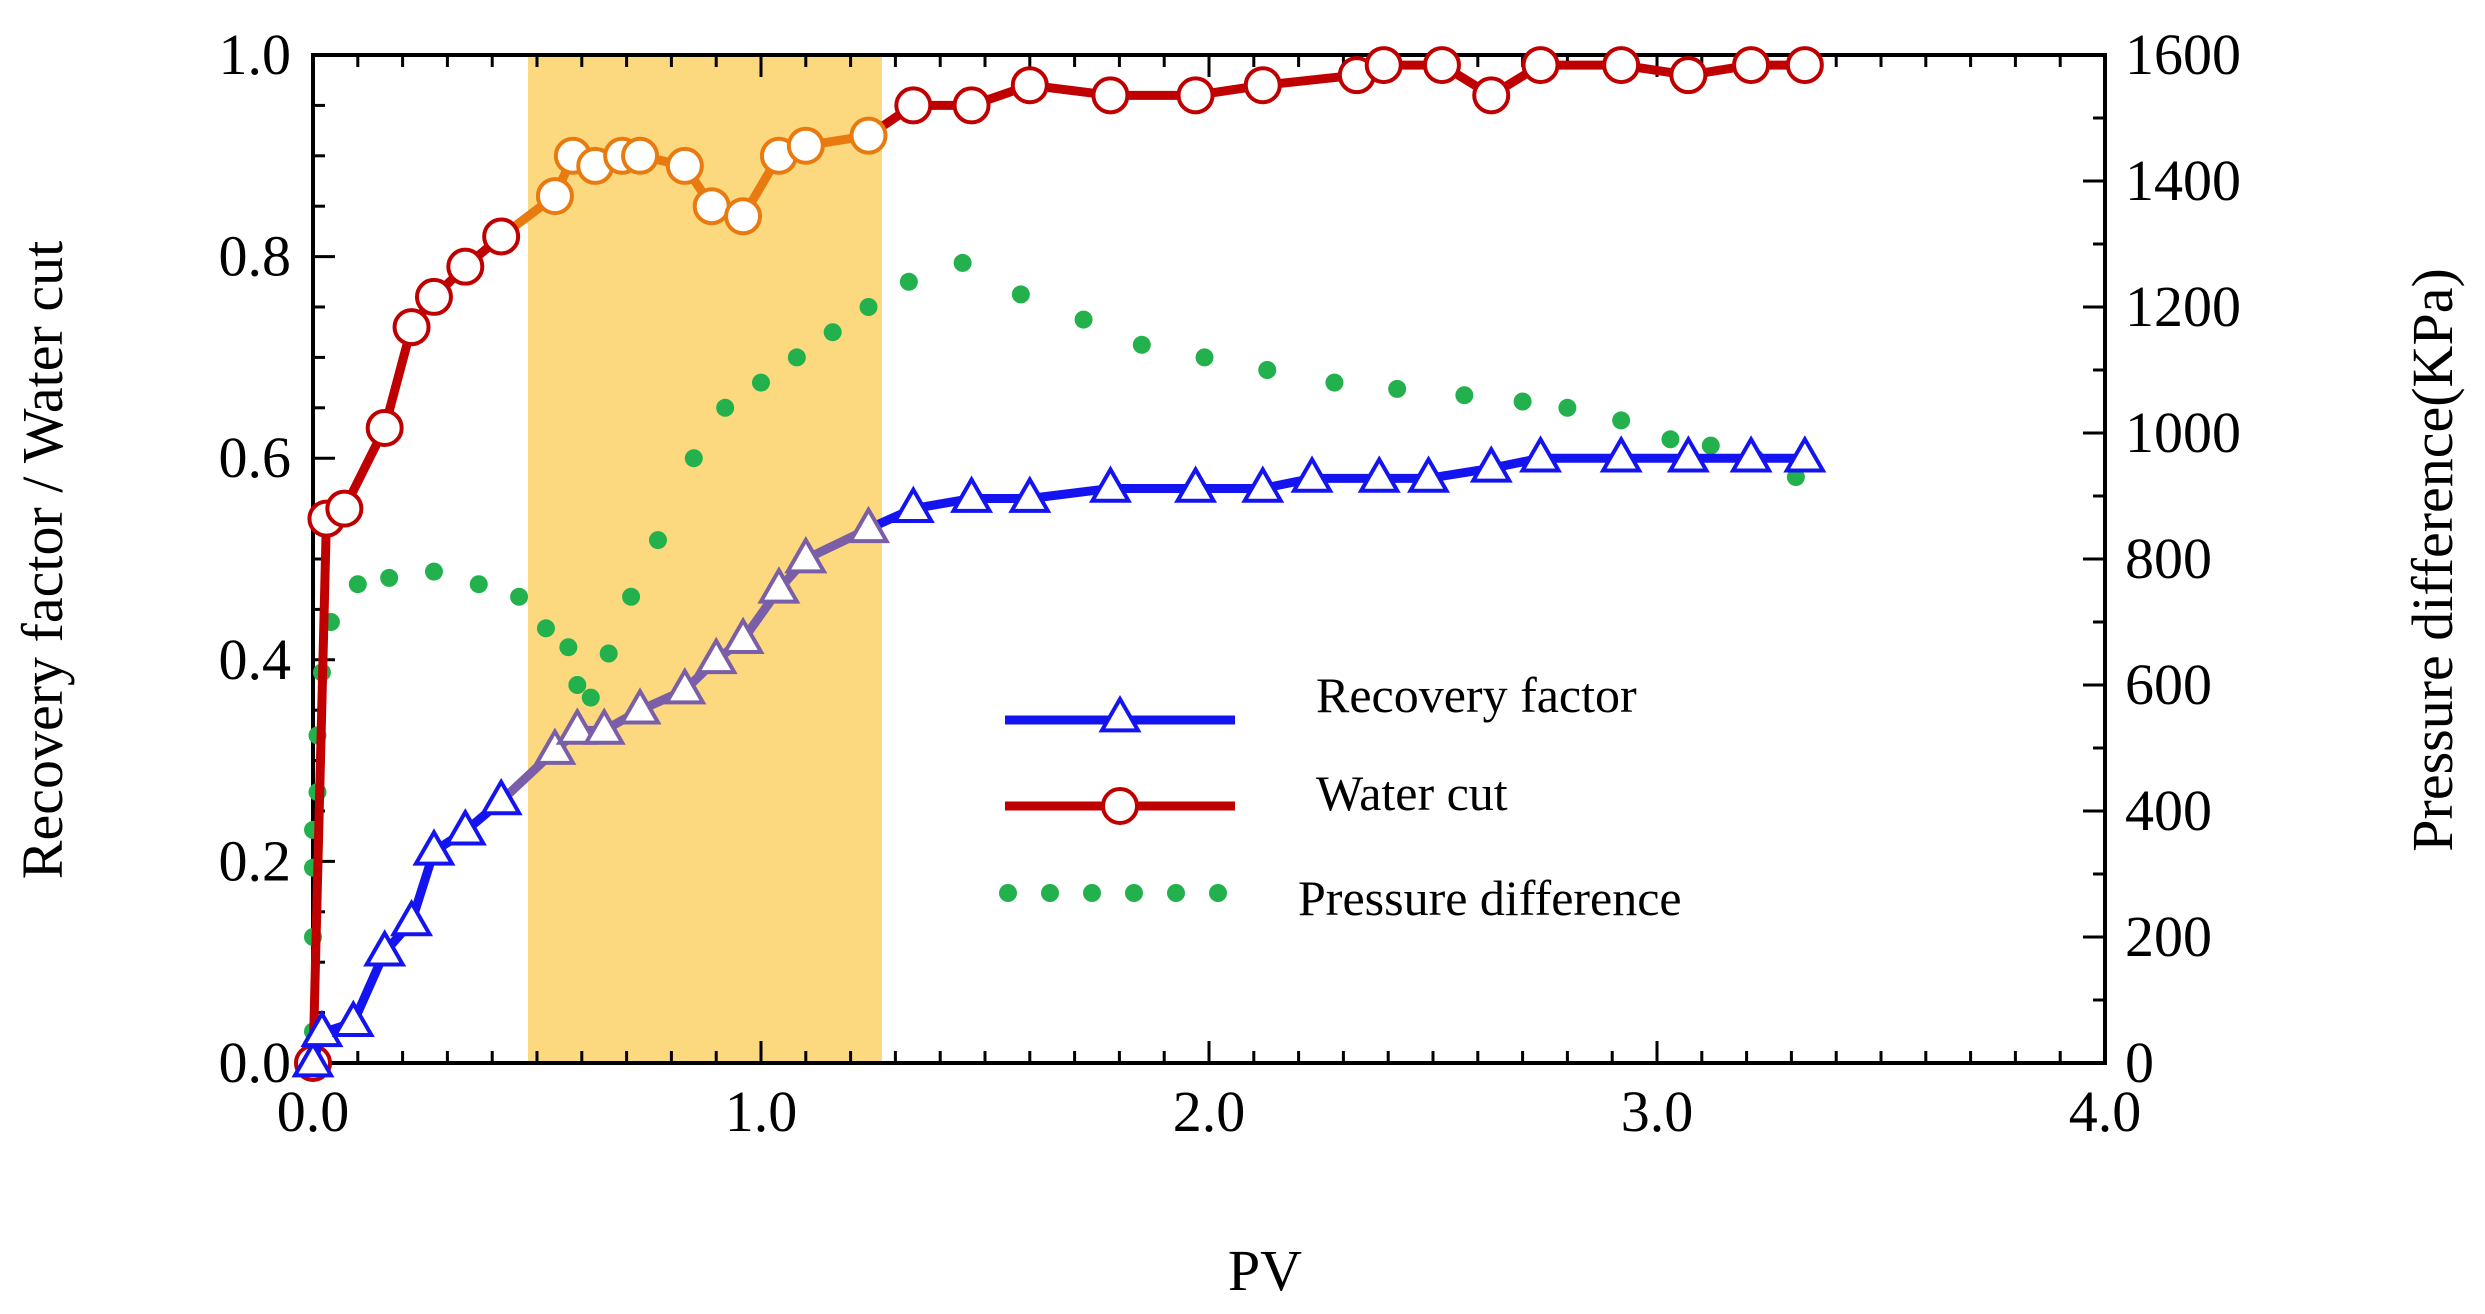 The height and width of the screenshot is (1314, 2485). What do you see at coordinates (2183, 306) in the screenshot?
I see `y-right-tick-label: 1200` at bounding box center [2183, 306].